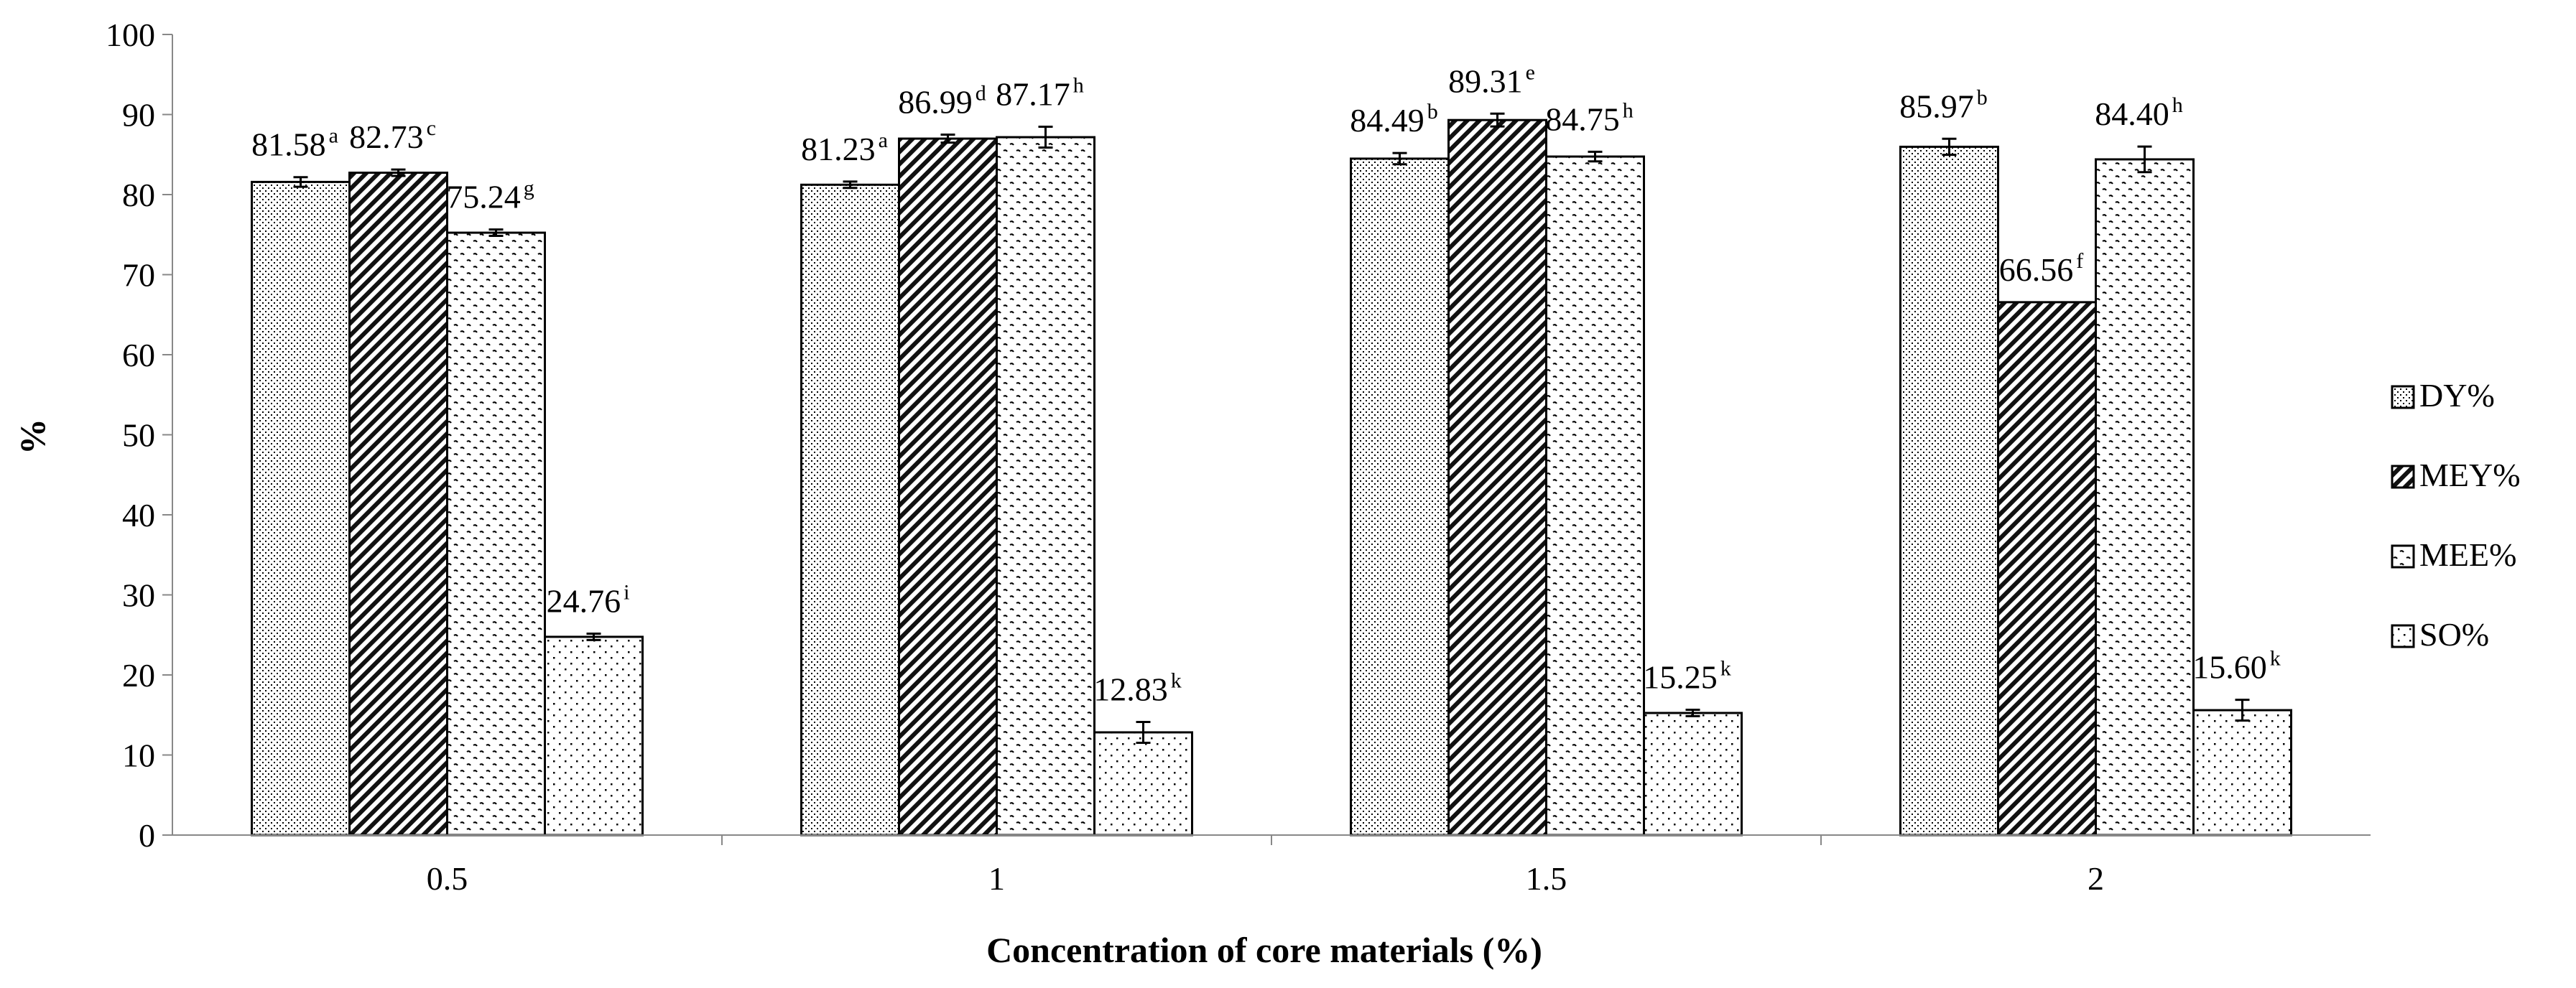 This screenshot has width=2576, height=988. I want to click on legend-item-mee: MEE%, so click(2453, 554).